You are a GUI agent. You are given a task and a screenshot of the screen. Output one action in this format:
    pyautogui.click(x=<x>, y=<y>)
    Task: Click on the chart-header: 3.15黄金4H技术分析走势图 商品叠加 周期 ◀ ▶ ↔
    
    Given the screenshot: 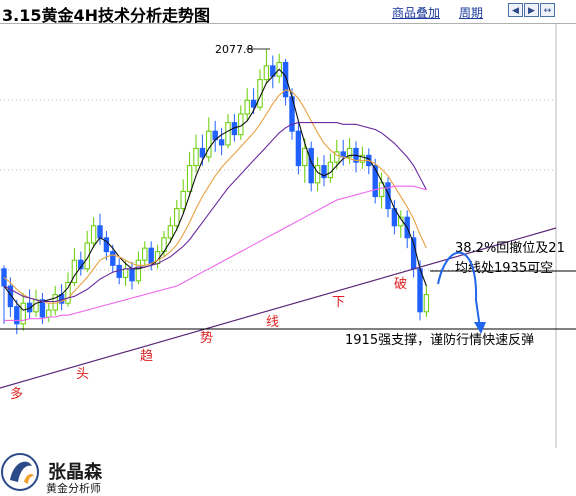 What is the action you would take?
    pyautogui.click(x=288, y=12)
    